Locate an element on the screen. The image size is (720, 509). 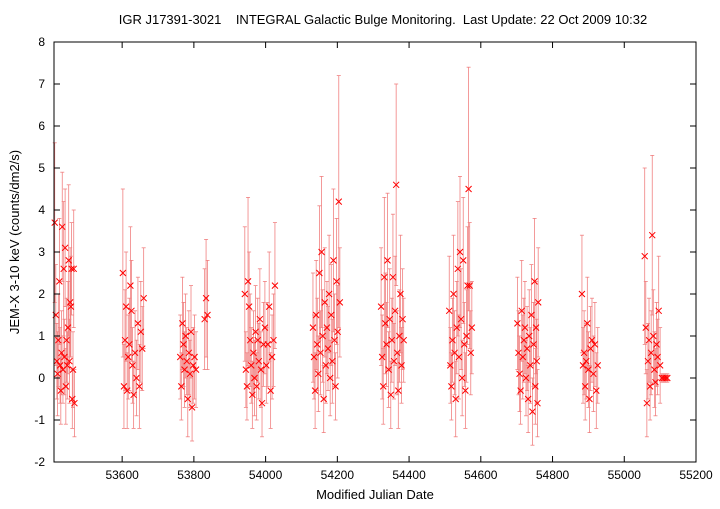
y-tick-label: 8 is located at coordinates (41, 42).